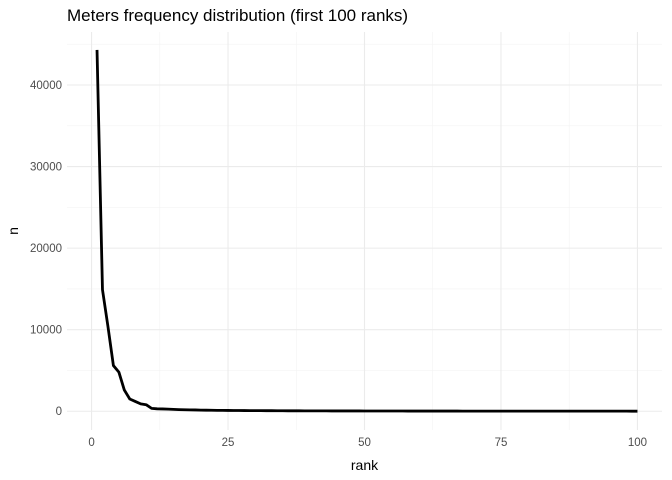 This screenshot has height=480, width=672. What do you see at coordinates (637, 443) in the screenshot?
I see `x-tick-label: 100` at bounding box center [637, 443].